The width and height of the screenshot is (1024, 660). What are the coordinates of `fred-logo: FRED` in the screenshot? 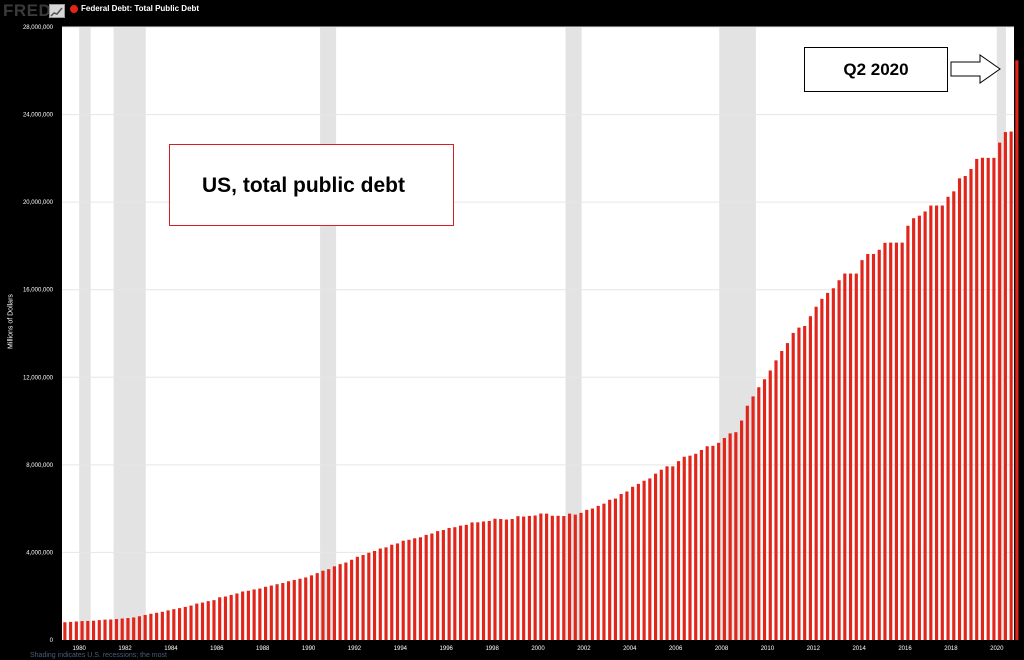 It's located at (27, 10).